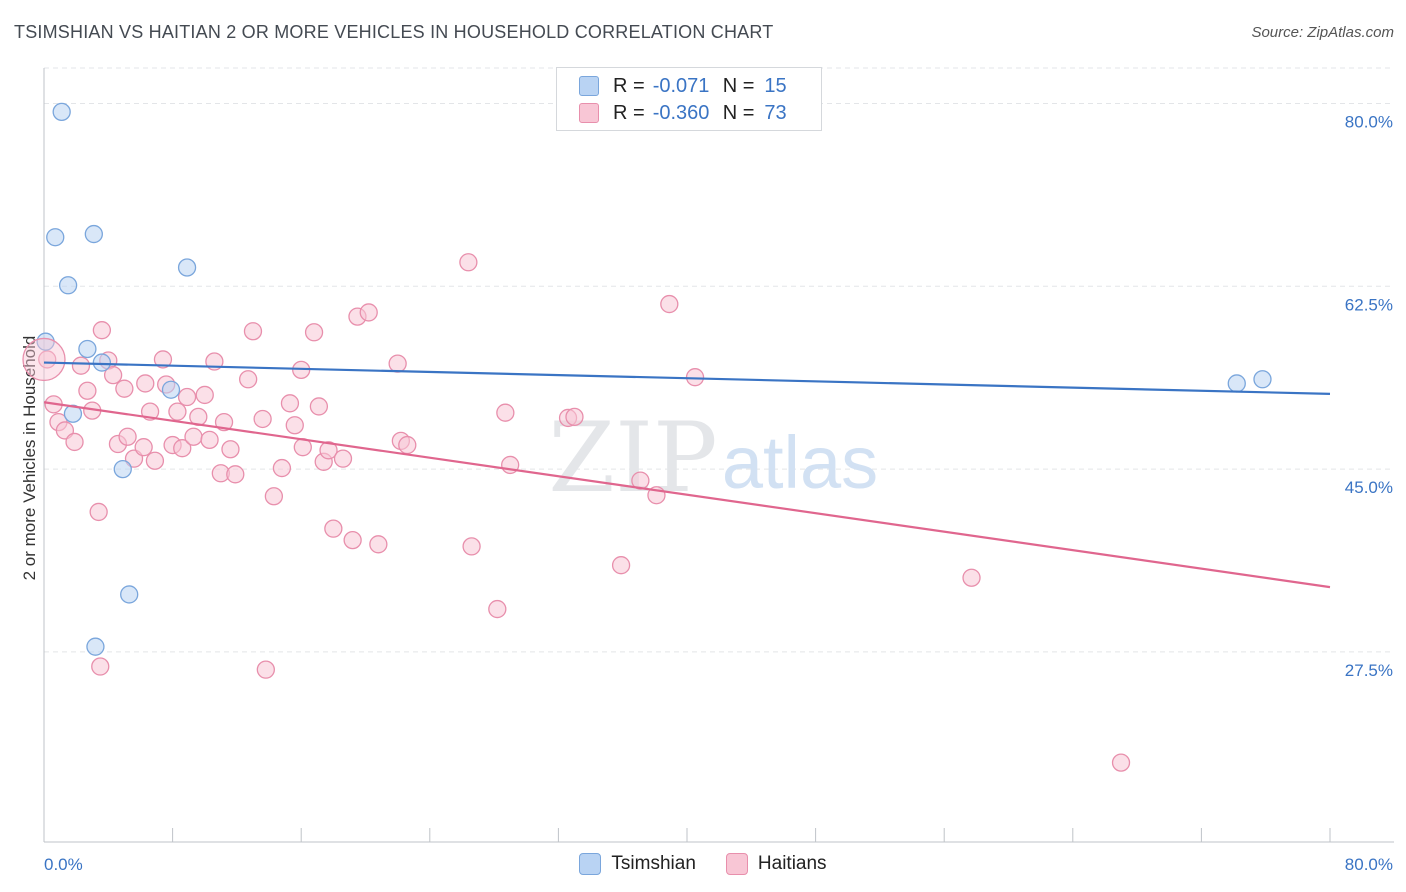 This screenshot has width=1406, height=892. Describe the element at coordinates (703, 864) in the screenshot. I see `series-legend: Tsimshian Haitians` at that location.